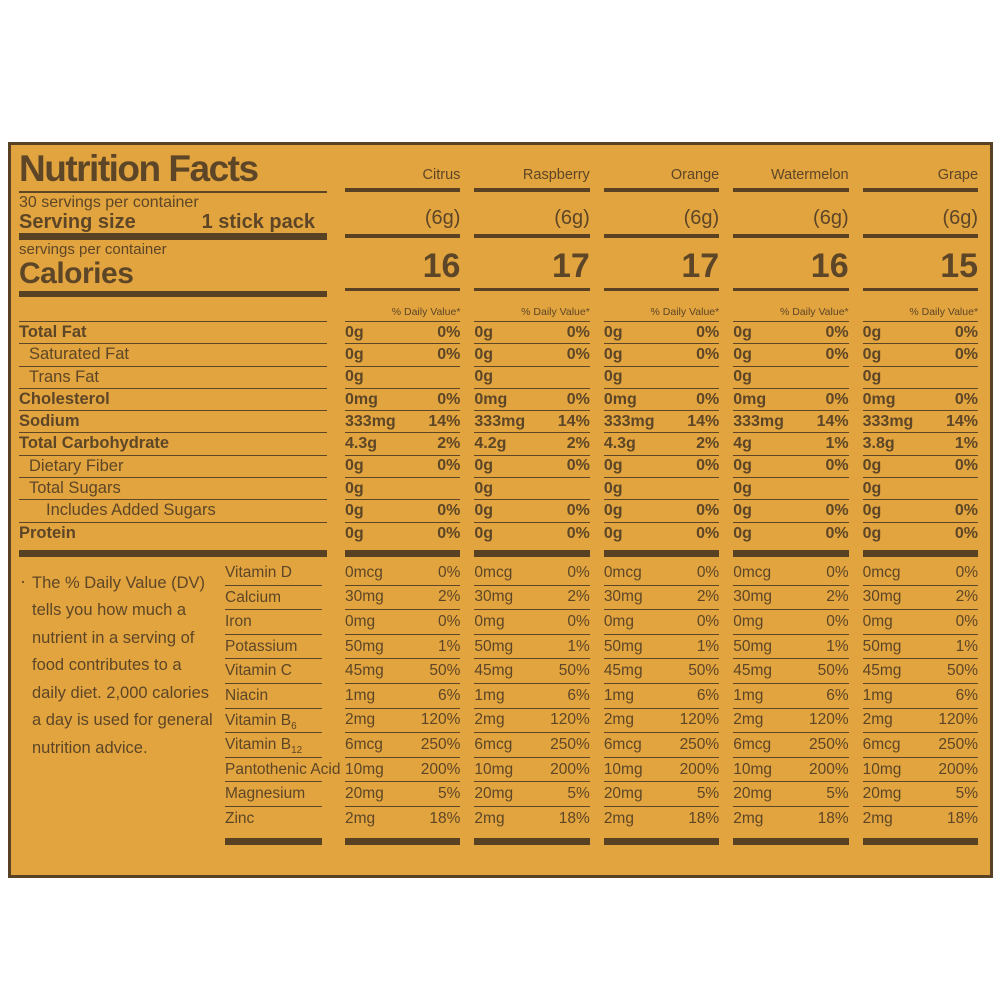  Describe the element at coordinates (261, 646) in the screenshot. I see `vitamin-label: Potassium` at that location.